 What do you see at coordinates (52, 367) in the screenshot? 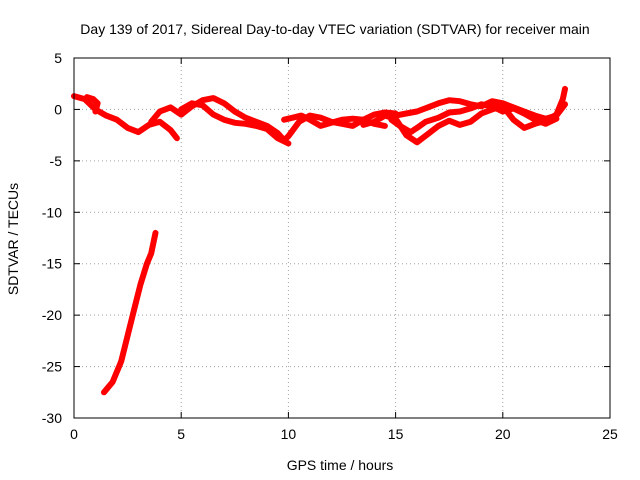
I see `y-tick-label: -25` at bounding box center [52, 367].